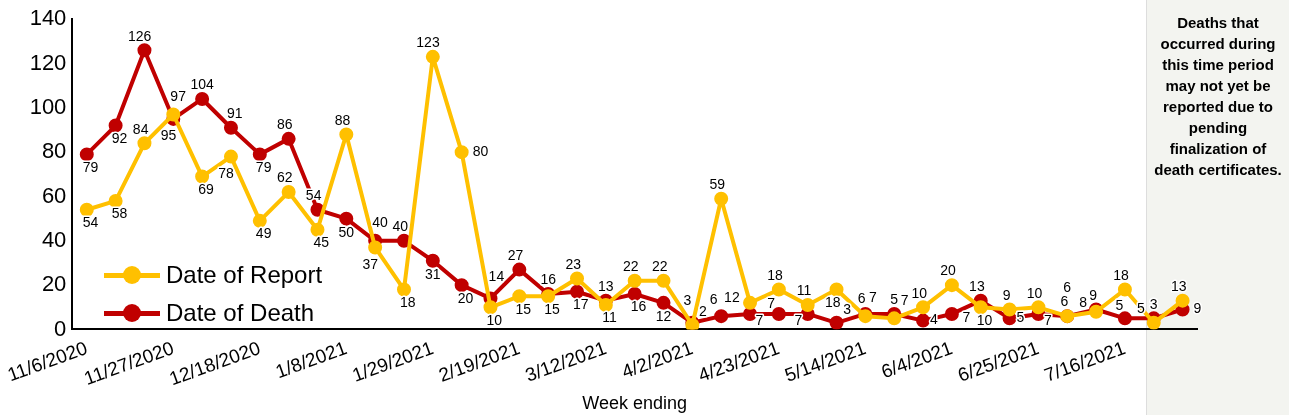 The image size is (1289, 415). Describe the element at coordinates (702, 311) in the screenshot. I see `data-label: 2` at that location.